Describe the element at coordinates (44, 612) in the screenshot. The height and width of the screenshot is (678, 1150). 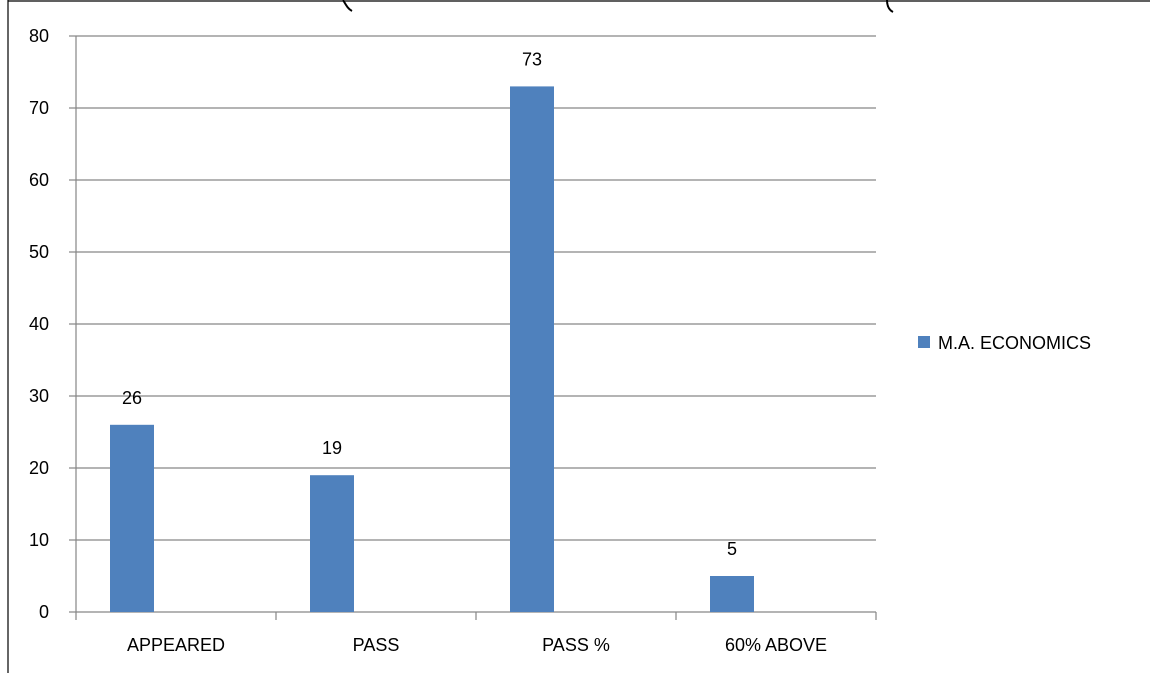
I see `y-tick-label: 0` at that location.